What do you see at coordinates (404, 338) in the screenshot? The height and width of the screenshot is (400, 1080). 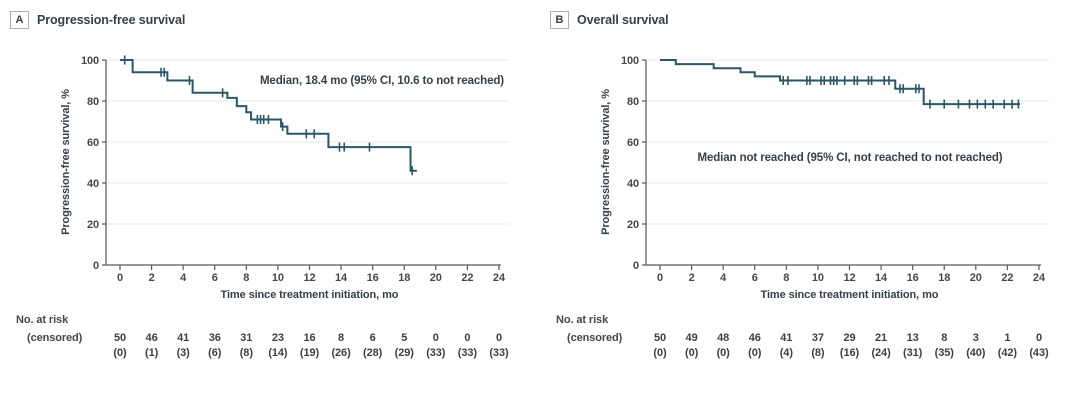 I see `at-risk-value: 5` at bounding box center [404, 338].